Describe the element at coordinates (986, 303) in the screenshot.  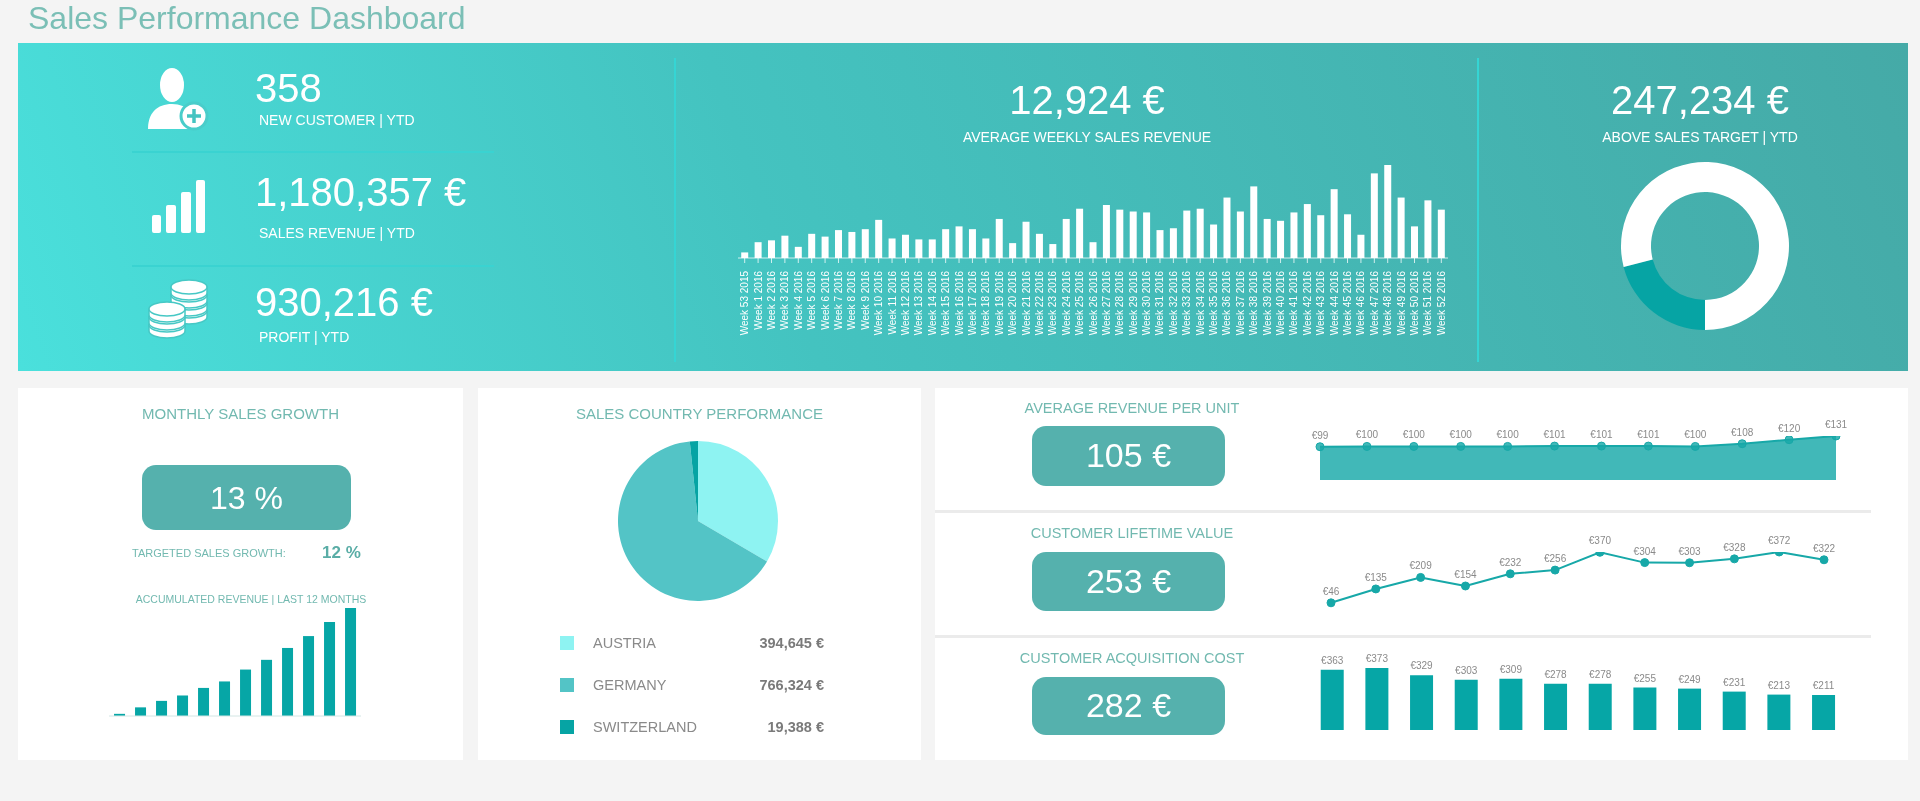
I see `x-tick-label: Week 18 2016` at that location.